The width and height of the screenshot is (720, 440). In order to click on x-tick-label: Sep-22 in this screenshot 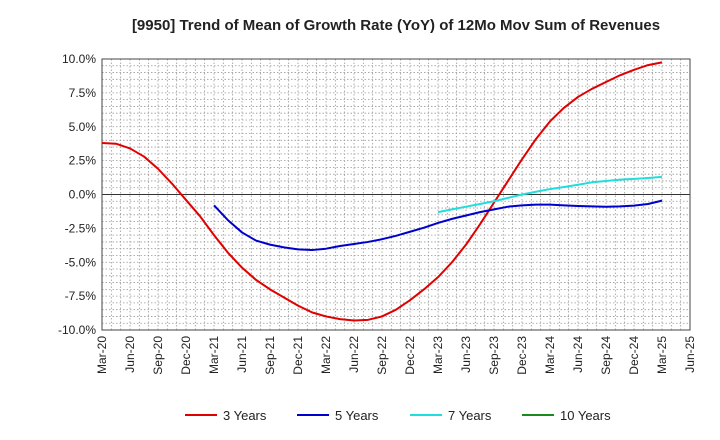, I will do `click(382, 355)`.